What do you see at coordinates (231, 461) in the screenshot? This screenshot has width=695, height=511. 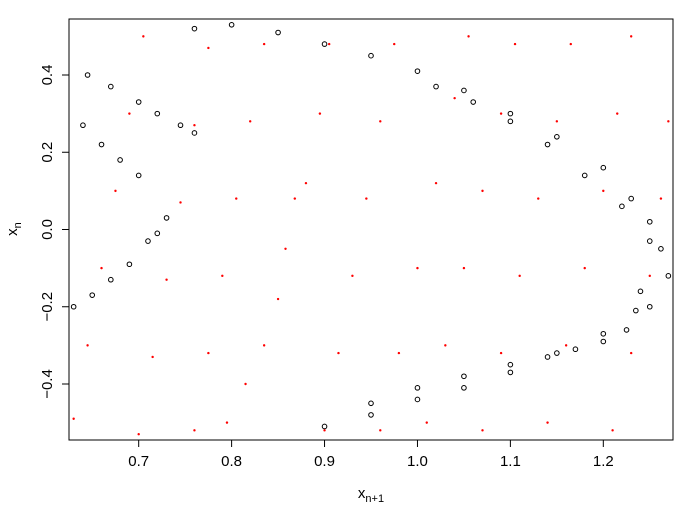 I see `x-tick-label: 0.8` at bounding box center [231, 461].